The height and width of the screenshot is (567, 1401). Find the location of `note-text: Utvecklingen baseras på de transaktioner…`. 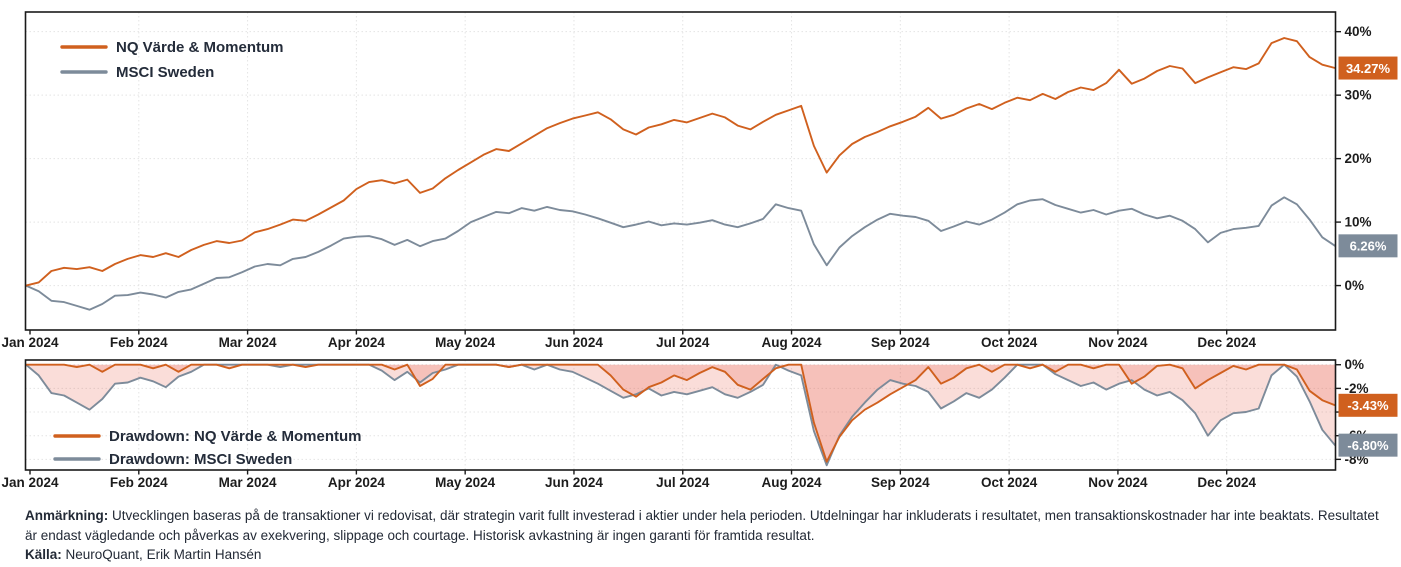

note-text: Utvecklingen baseras på de transaktioner… is located at coordinates (702, 525).